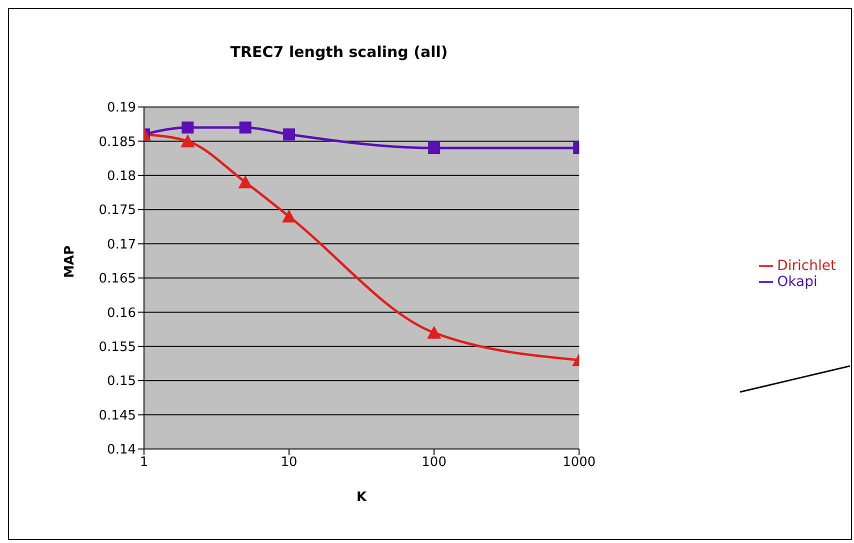  I want to click on x-tick-label: 1000, so click(579, 462).